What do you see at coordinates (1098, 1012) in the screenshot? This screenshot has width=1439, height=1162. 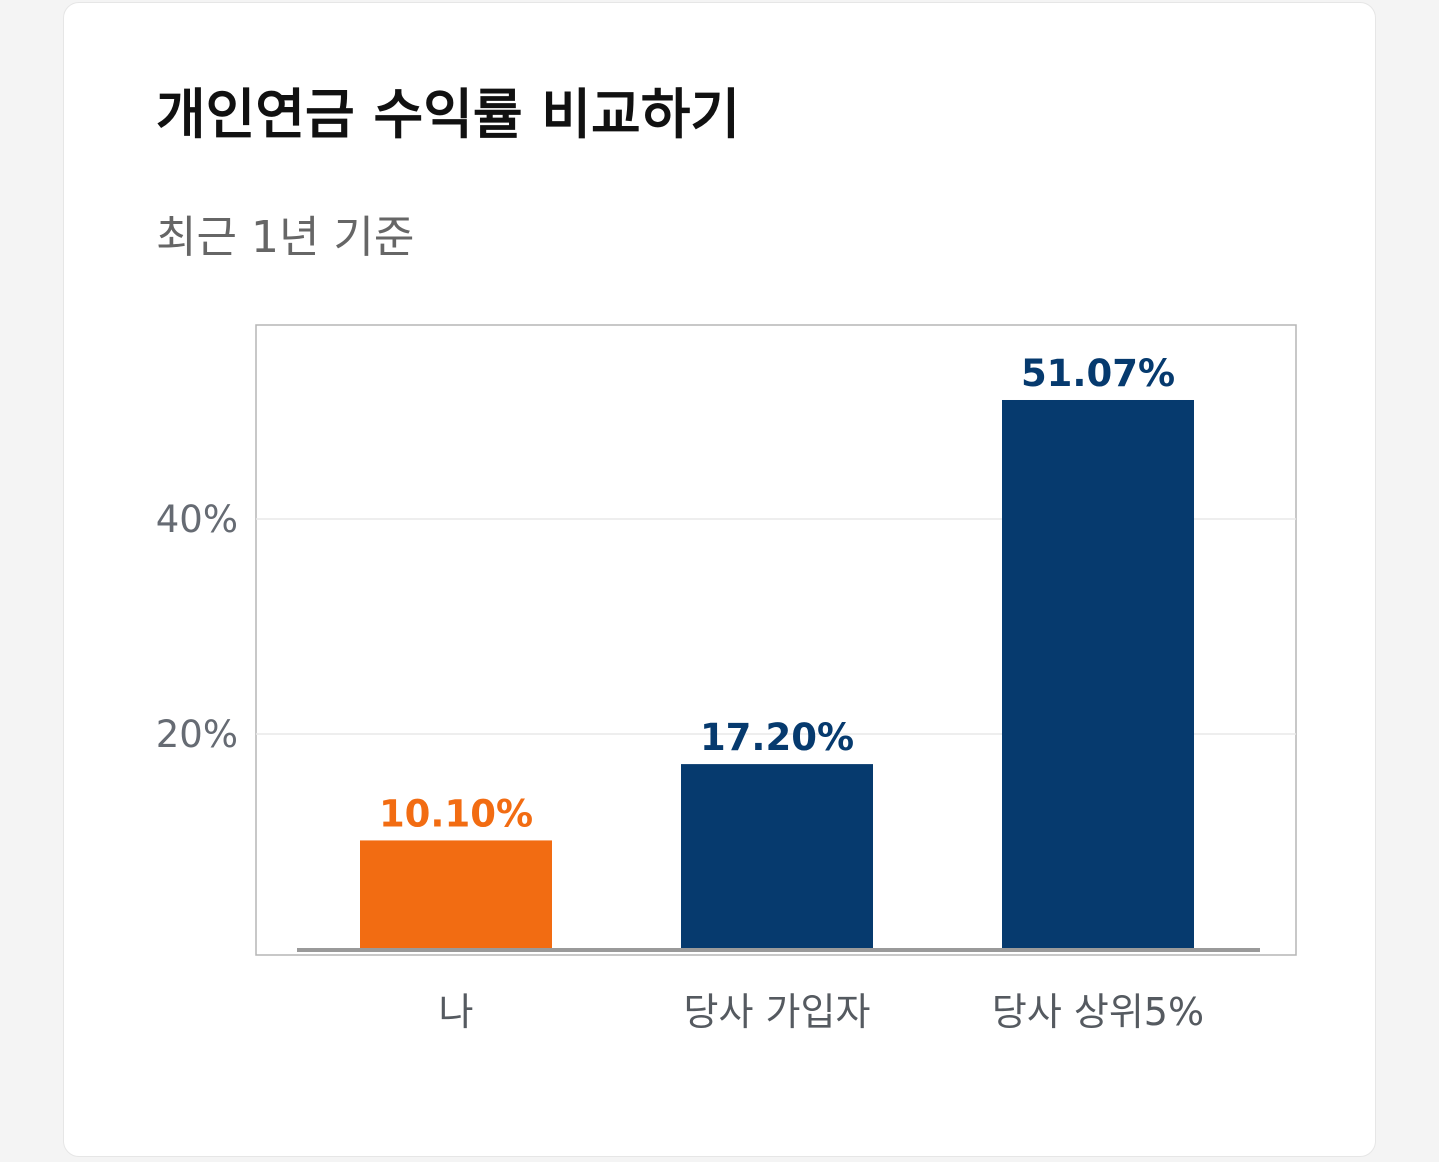 I see `category-label-3: 당사 상위5%` at bounding box center [1098, 1012].